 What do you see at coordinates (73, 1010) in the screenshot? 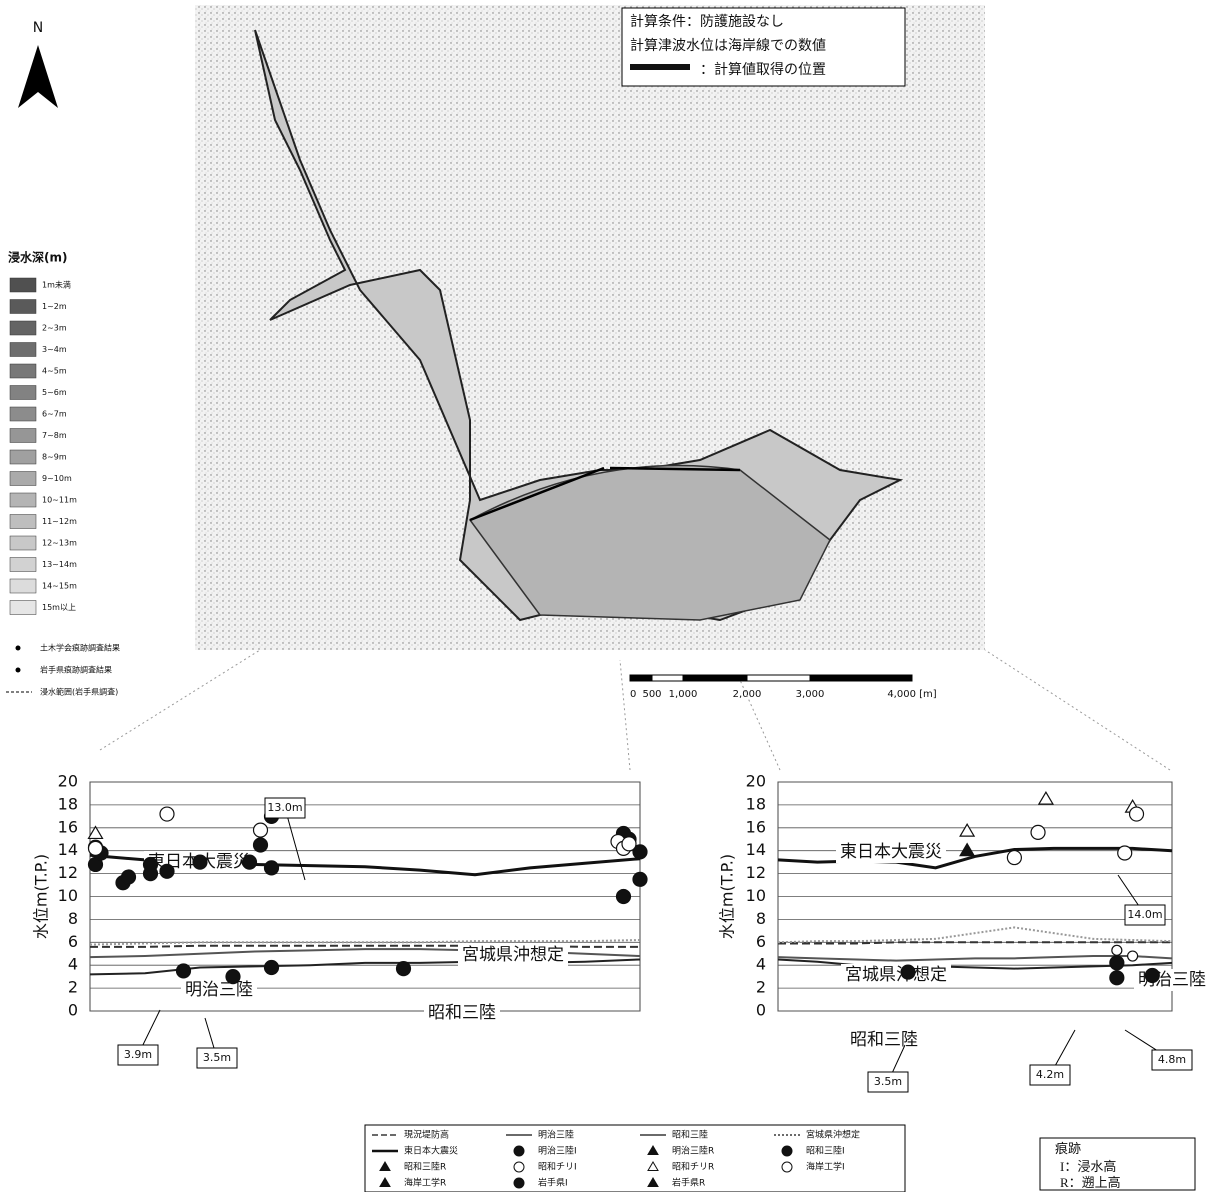
I see `y-tick-label: 0` at bounding box center [73, 1010].